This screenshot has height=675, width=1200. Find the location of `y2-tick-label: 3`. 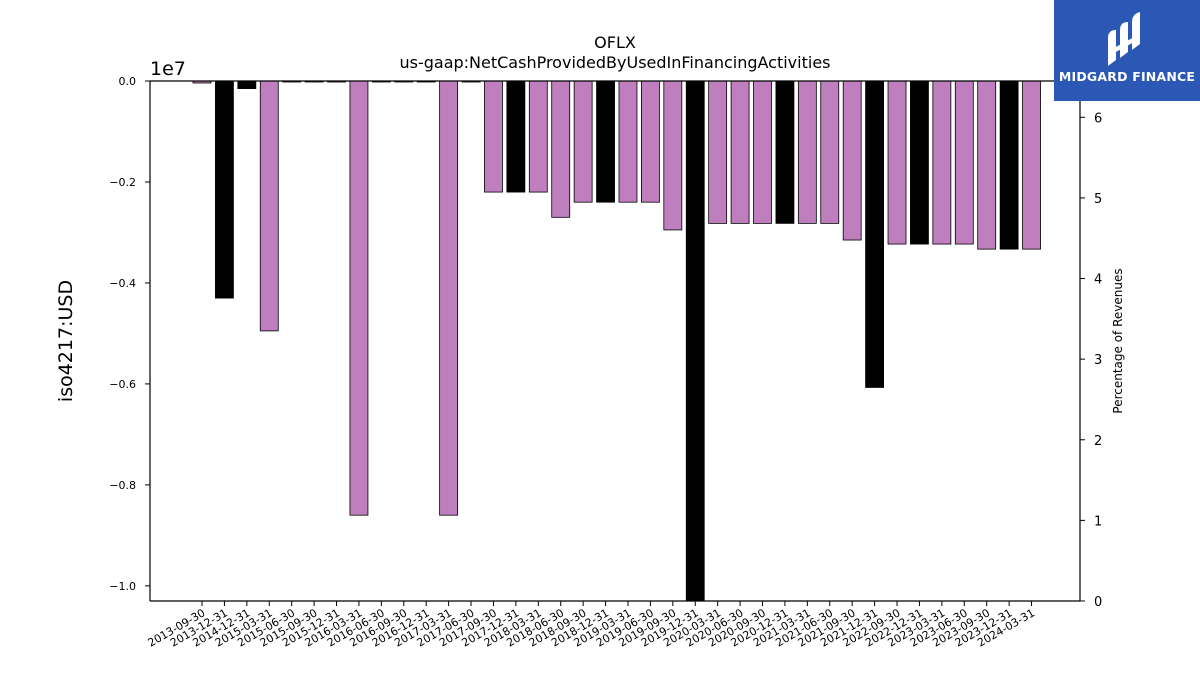

y2-tick-label: 3 is located at coordinates (1098, 360).